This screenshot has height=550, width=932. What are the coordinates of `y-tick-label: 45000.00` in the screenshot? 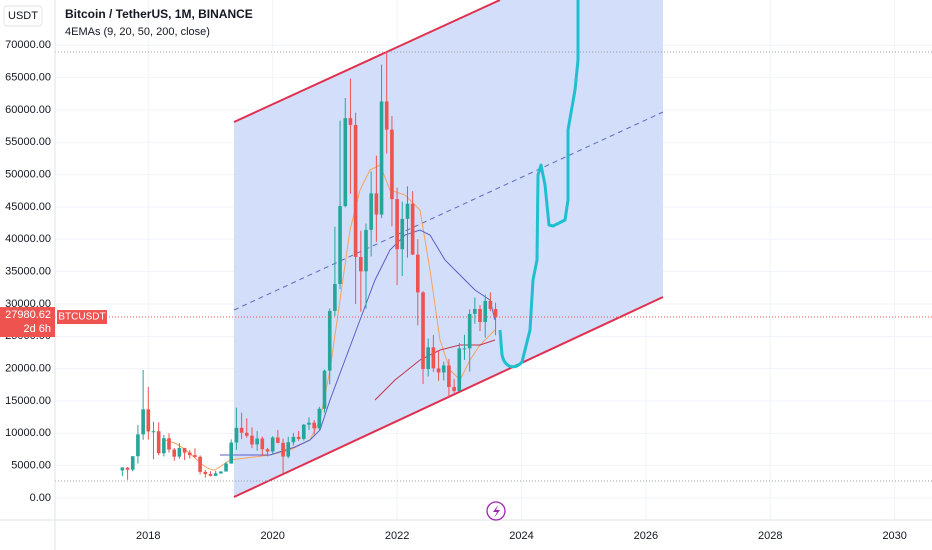 It's located at (28, 207).